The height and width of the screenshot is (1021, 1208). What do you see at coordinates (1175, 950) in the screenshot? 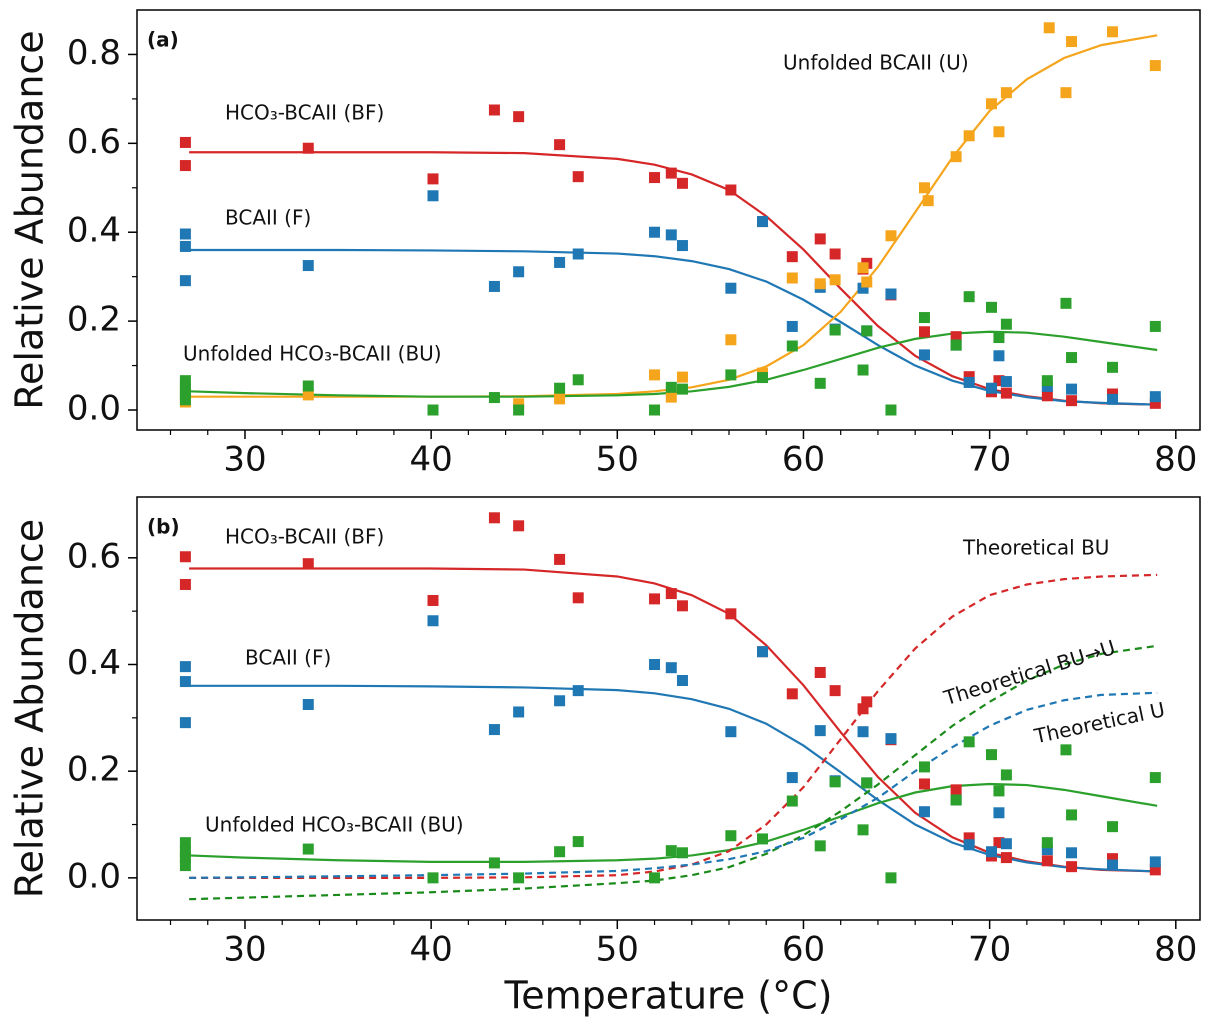
I see `x-tick-label: 80` at bounding box center [1175, 950].